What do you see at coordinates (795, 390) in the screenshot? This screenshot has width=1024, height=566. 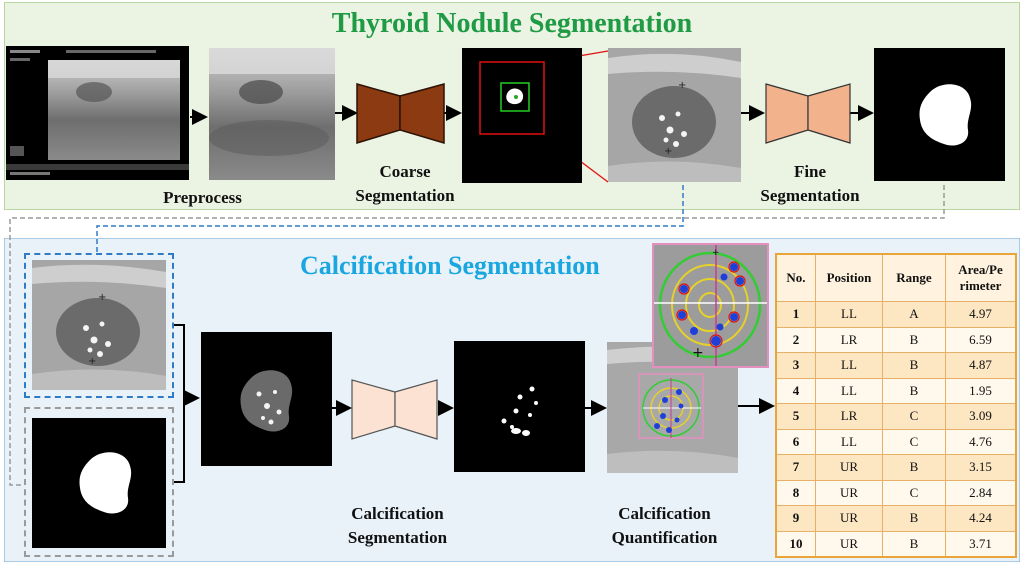 I see `cell-no: 4` at bounding box center [795, 390].